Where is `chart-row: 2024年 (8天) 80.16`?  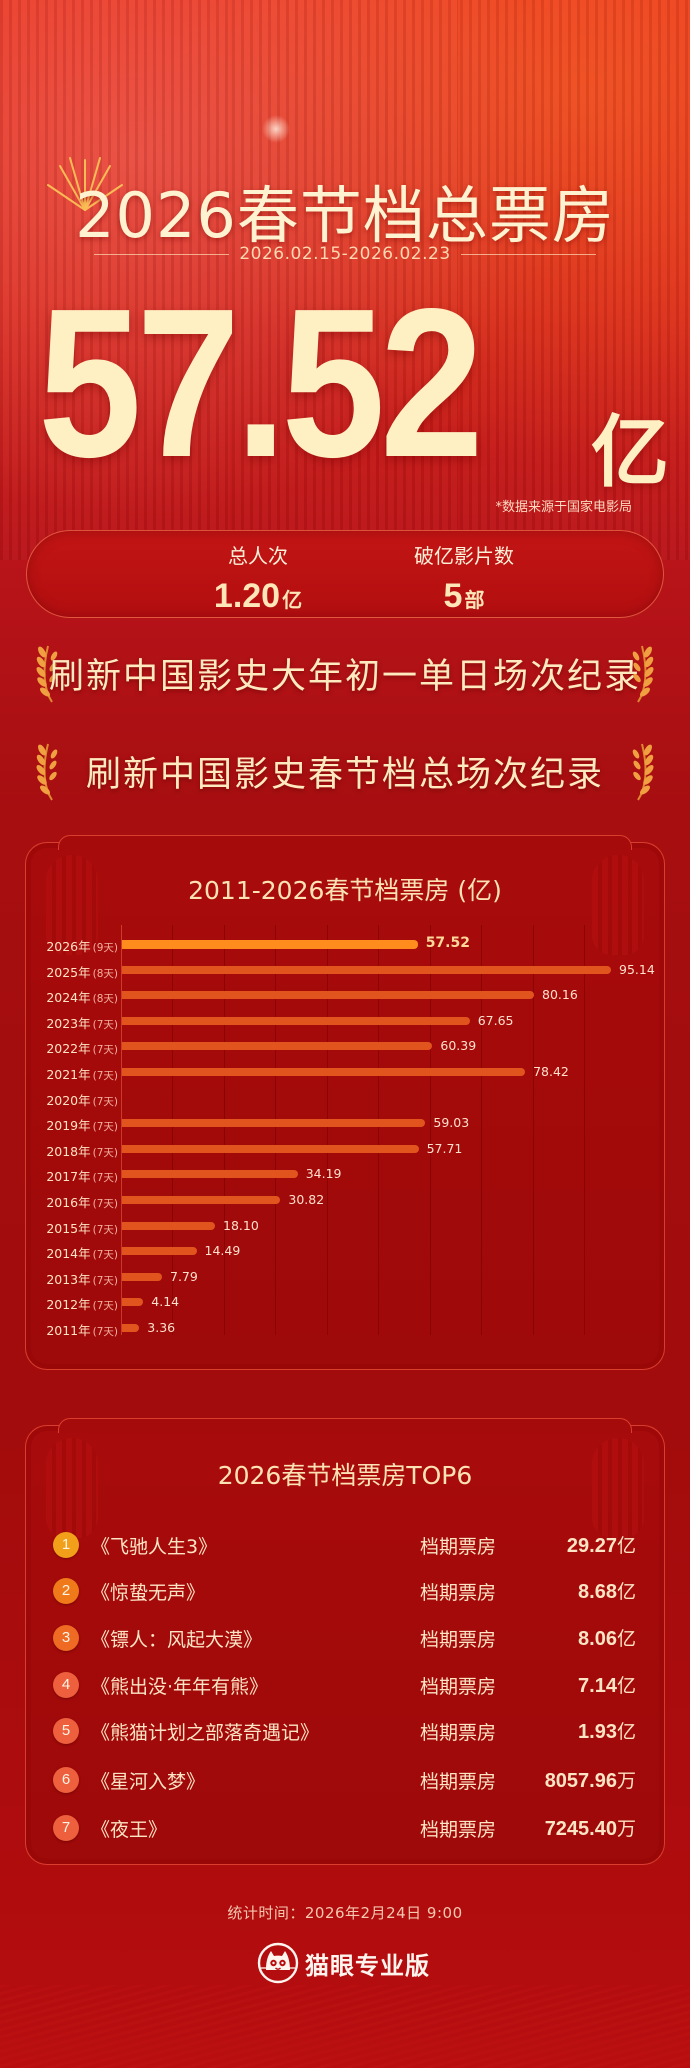 chart-row: 2024年 (8天) 80.16 is located at coordinates (346, 996).